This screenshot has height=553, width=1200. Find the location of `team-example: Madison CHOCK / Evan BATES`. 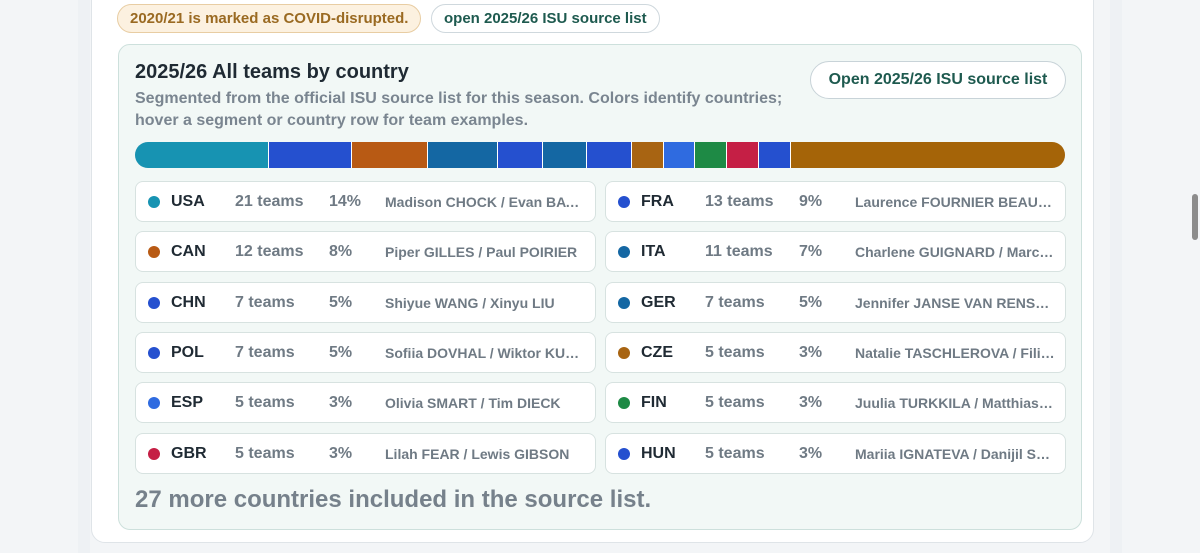

team-example: Madison CHOCK / Evan BATES is located at coordinates (485, 202).